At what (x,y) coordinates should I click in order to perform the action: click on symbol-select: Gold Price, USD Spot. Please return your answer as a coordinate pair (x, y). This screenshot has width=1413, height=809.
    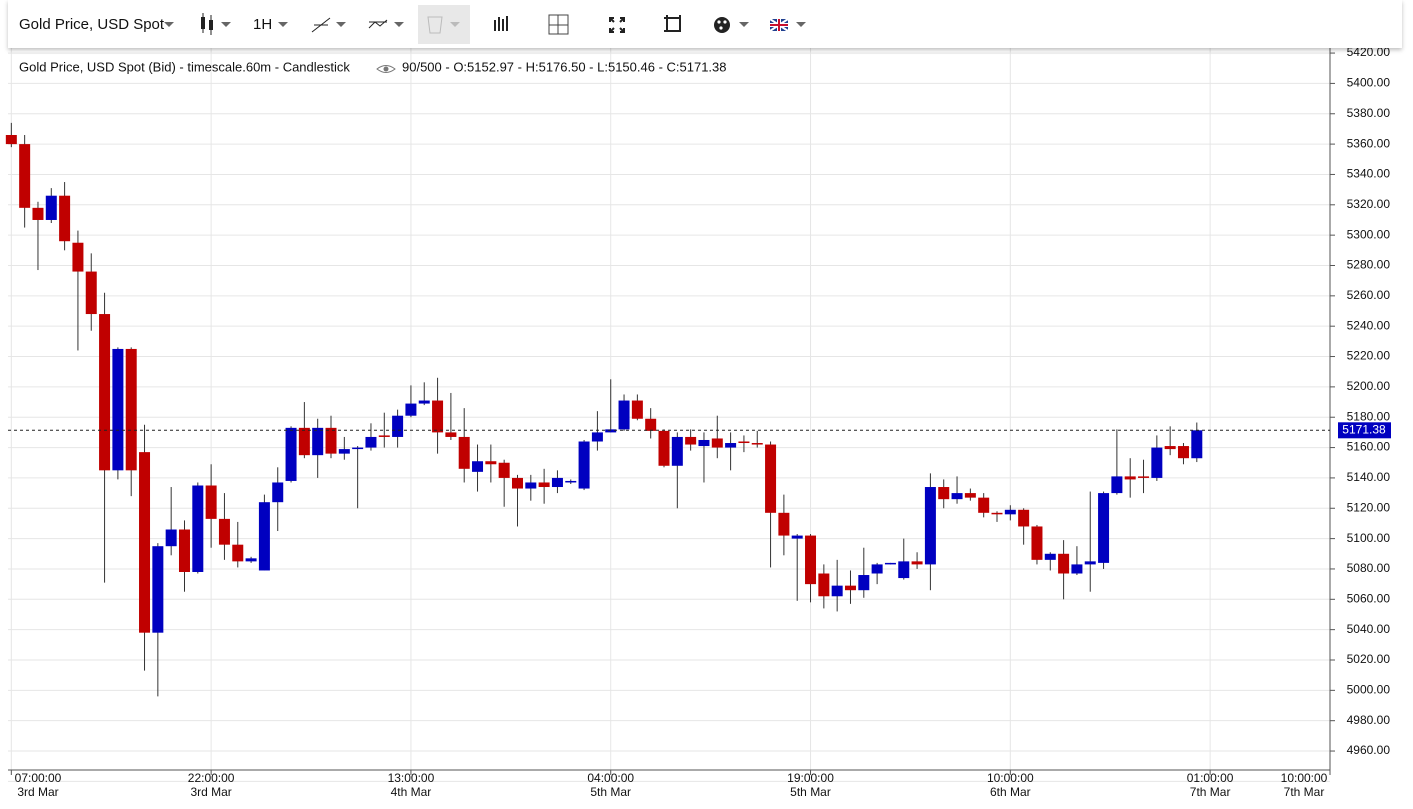
    Looking at the image, I should click on (96, 24).